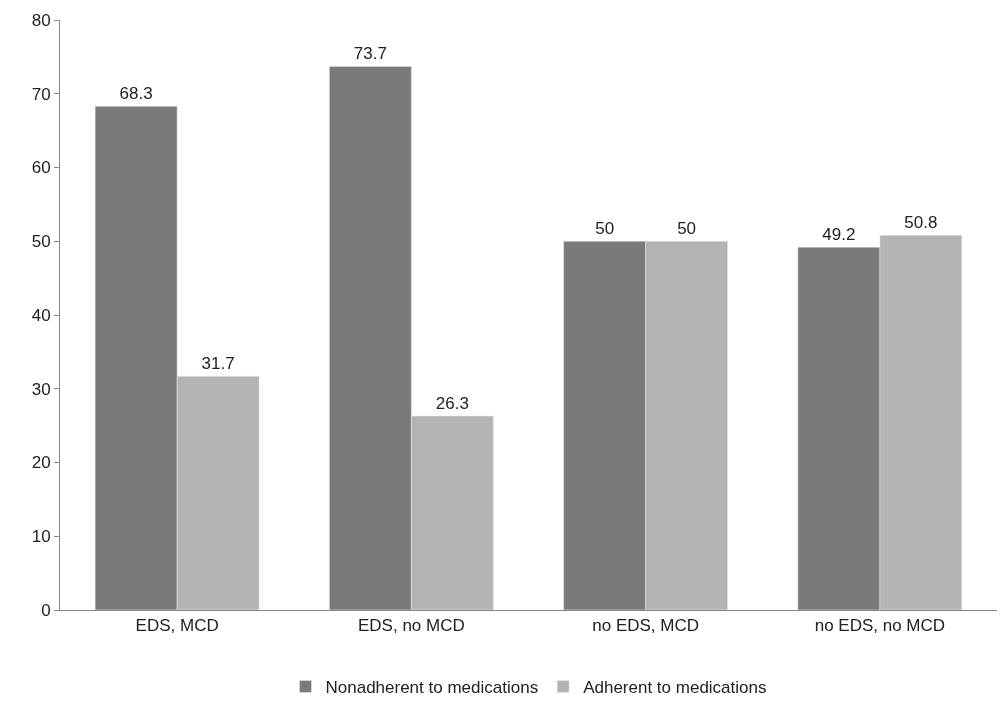 This screenshot has width=1005, height=720. Describe the element at coordinates (41, 315) in the screenshot. I see `y-tick-label: 40` at that location.